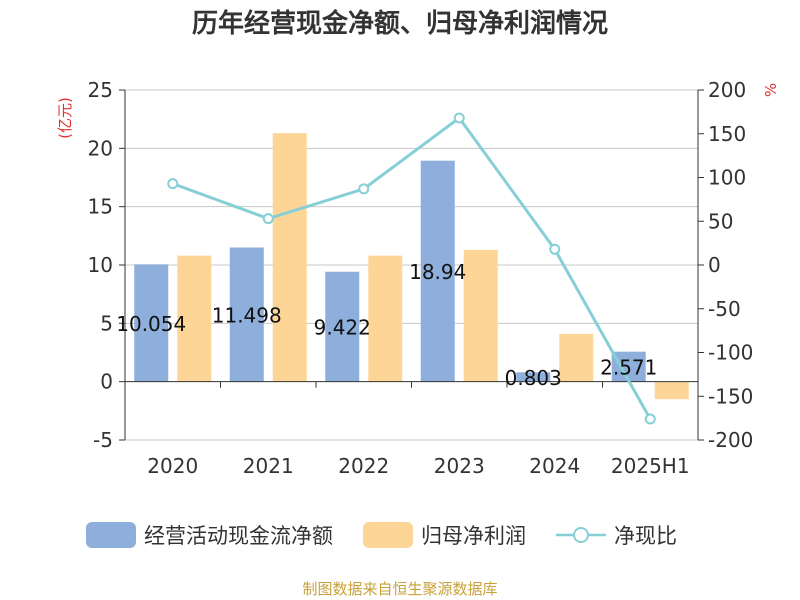 This screenshot has height=600, width=800. What do you see at coordinates (103, 440) in the screenshot?
I see `left-axis-tick-label: -5` at bounding box center [103, 440].